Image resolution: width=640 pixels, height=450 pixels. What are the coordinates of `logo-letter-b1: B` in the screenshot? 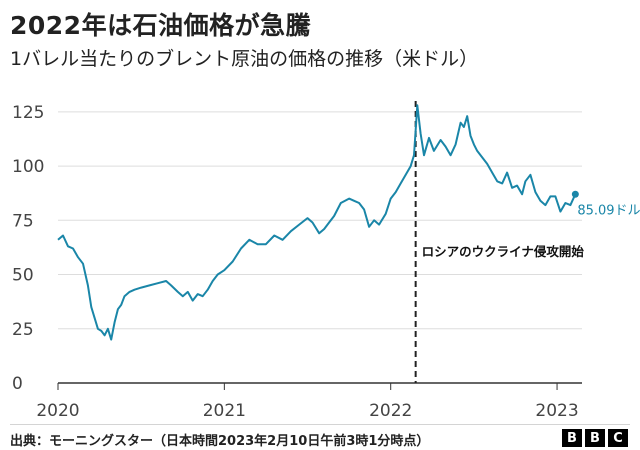 It's located at (572, 438).